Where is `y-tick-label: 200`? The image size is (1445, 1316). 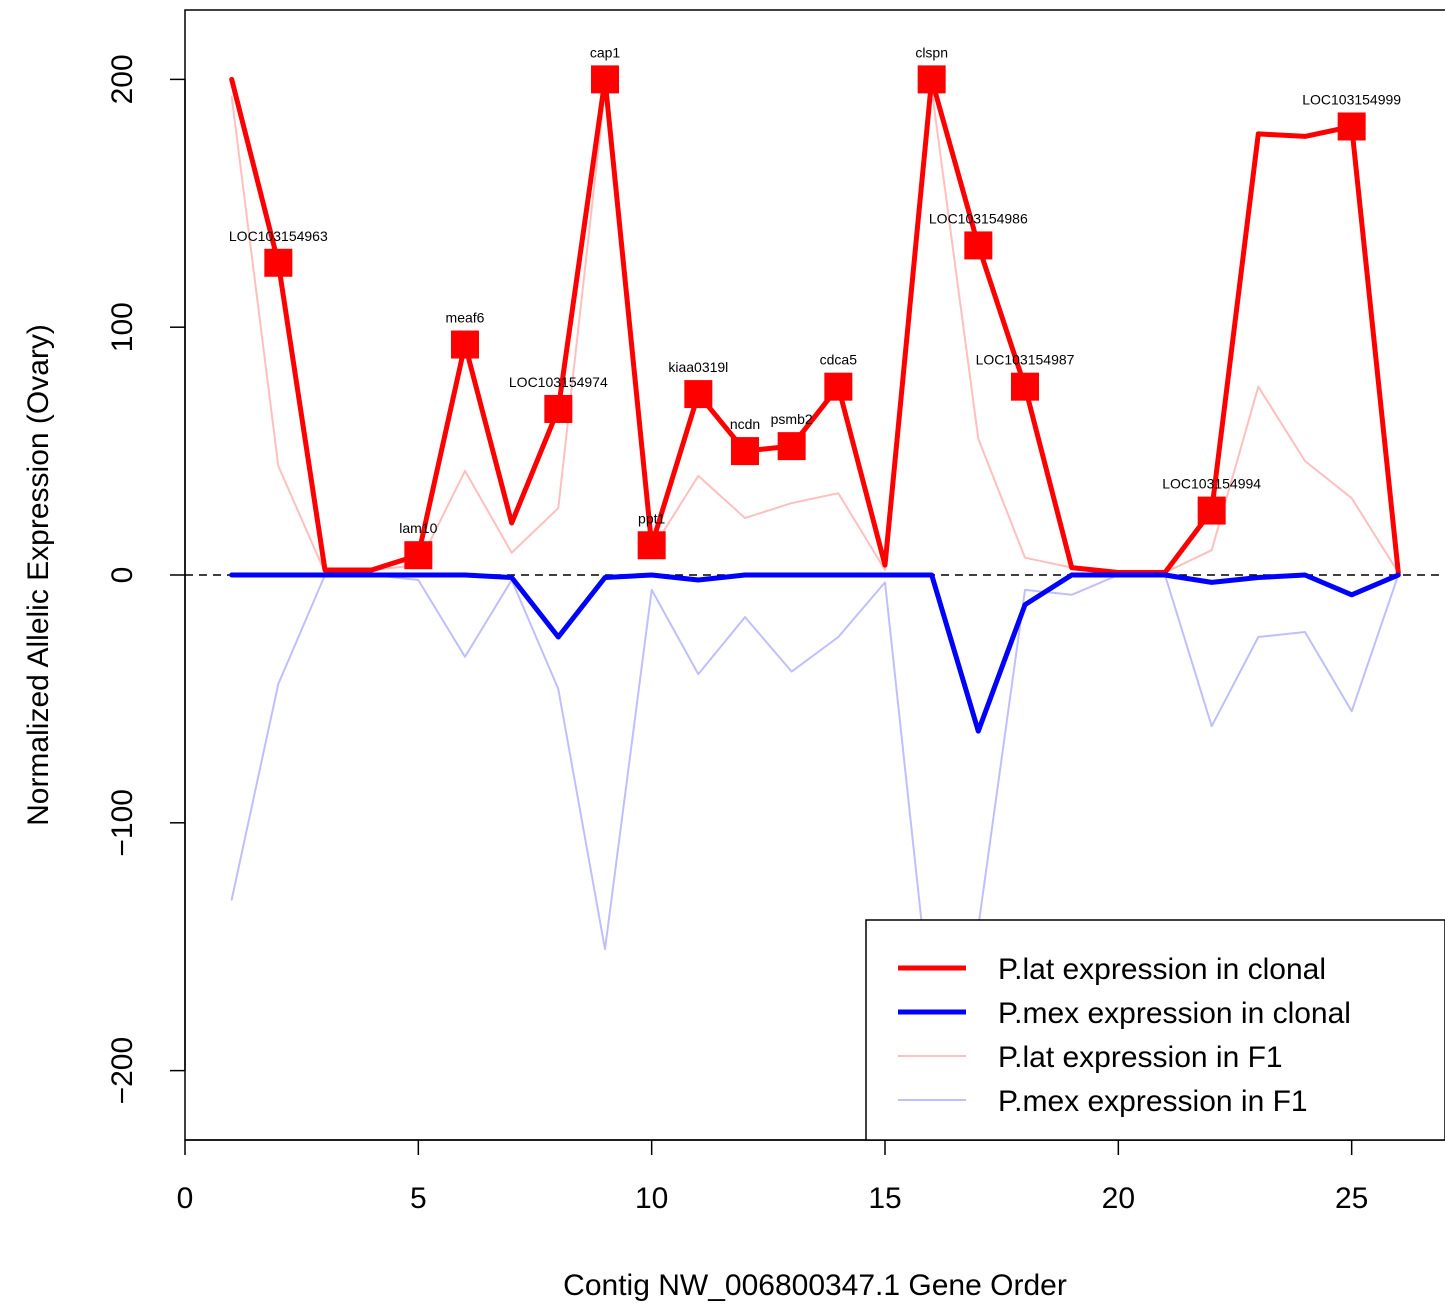
y-tick-label: 200 is located at coordinates (122, 79).